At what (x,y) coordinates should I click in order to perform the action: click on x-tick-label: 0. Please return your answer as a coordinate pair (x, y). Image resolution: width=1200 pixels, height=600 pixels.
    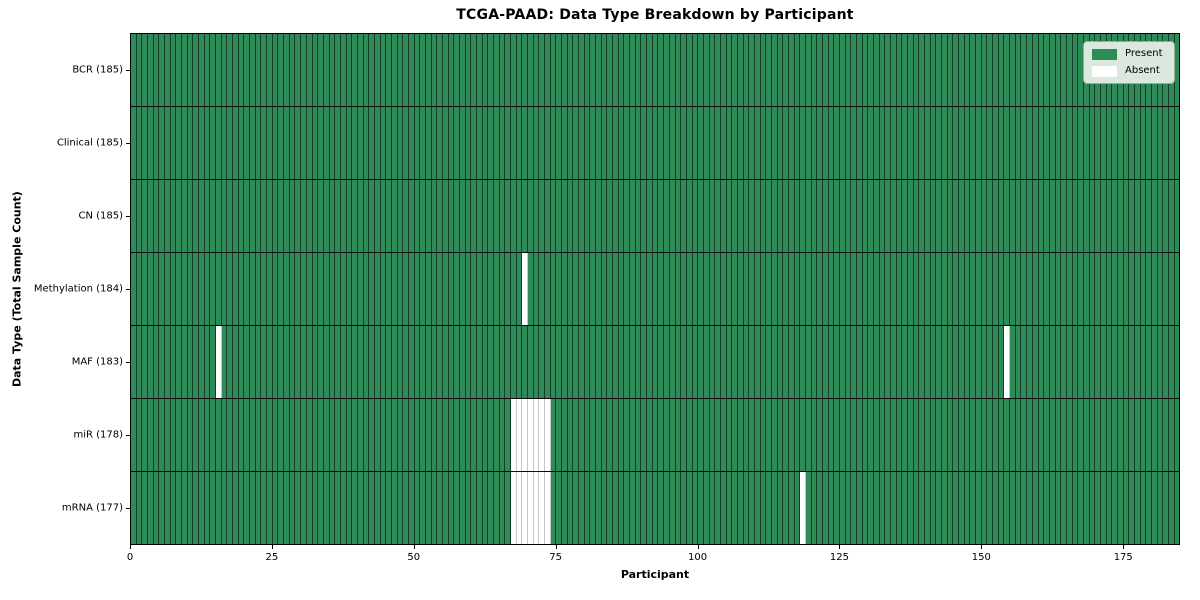
    Looking at the image, I should click on (130, 557).